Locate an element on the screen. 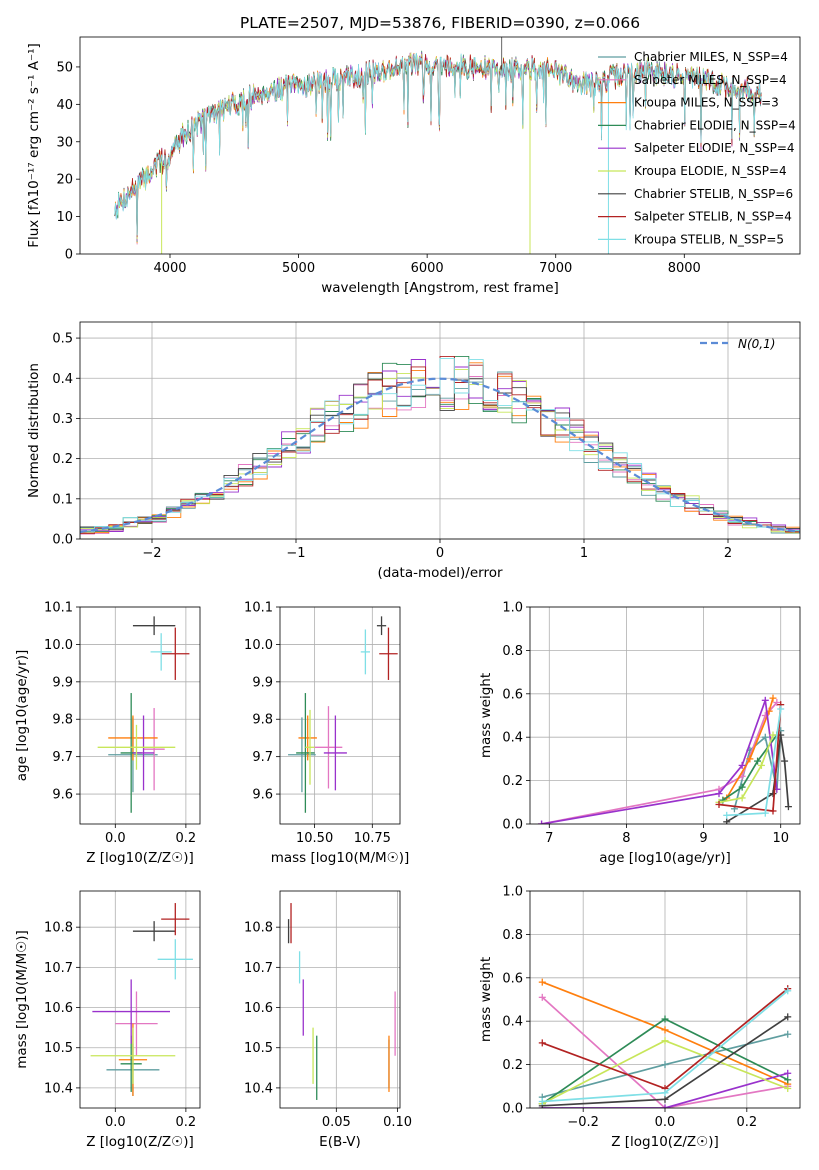 The image size is (819, 1170). x-tick-label: 10.50 is located at coordinates (314, 838).